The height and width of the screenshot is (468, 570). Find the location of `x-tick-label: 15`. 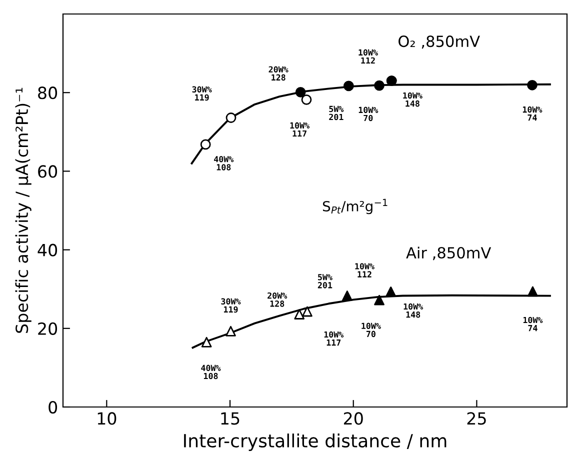

x-tick-label: 15 is located at coordinates (230, 418).